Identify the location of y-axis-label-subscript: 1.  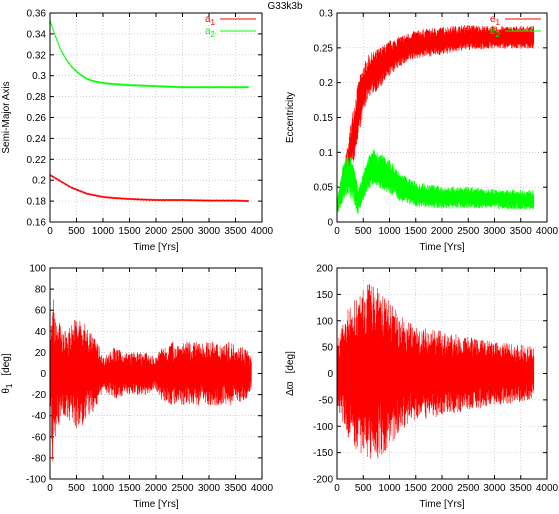
(9, 385).